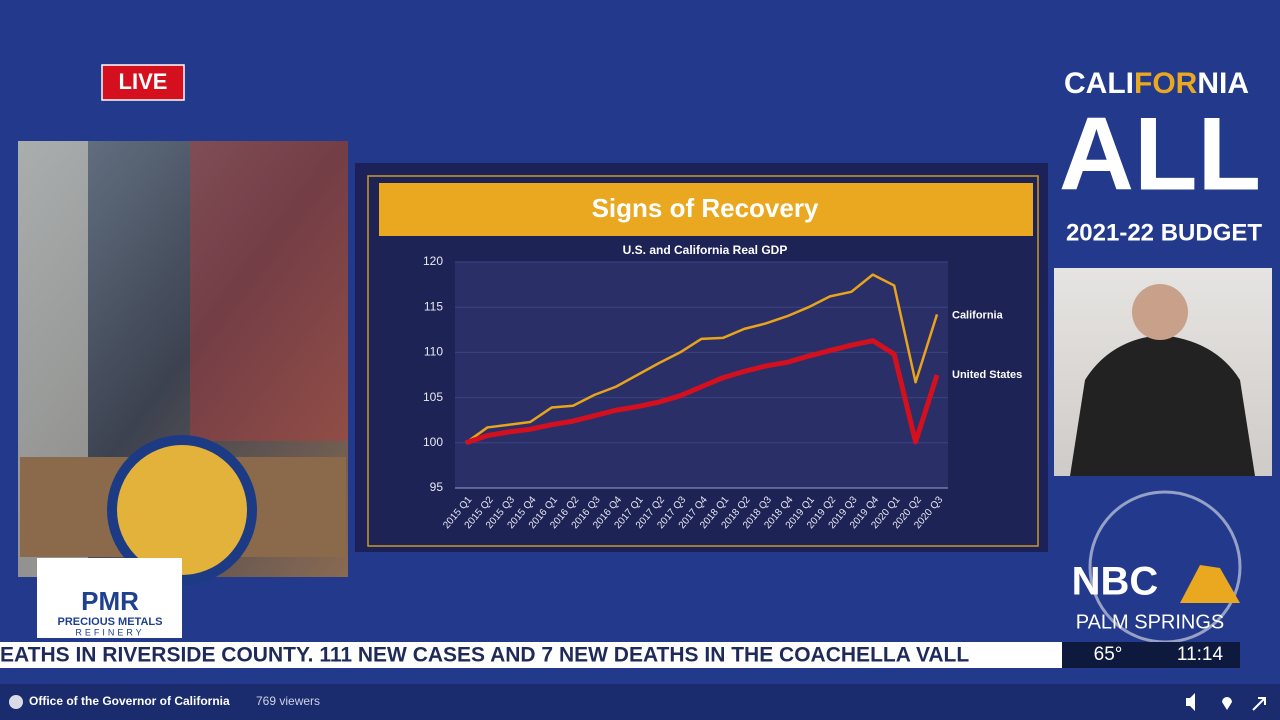  Describe the element at coordinates (288, 701) in the screenshot. I see `viewer-count: 769 viewers` at that location.